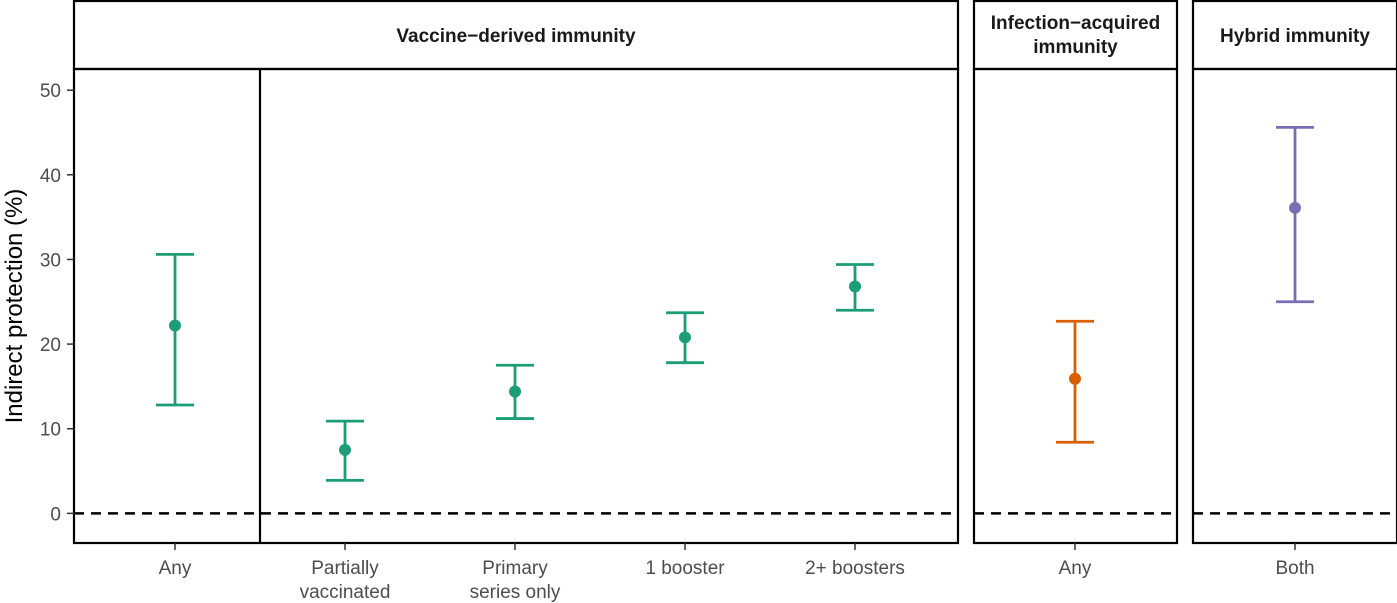  Describe the element at coordinates (515, 568) in the screenshot. I see `x-tick-label: Primary` at that location.